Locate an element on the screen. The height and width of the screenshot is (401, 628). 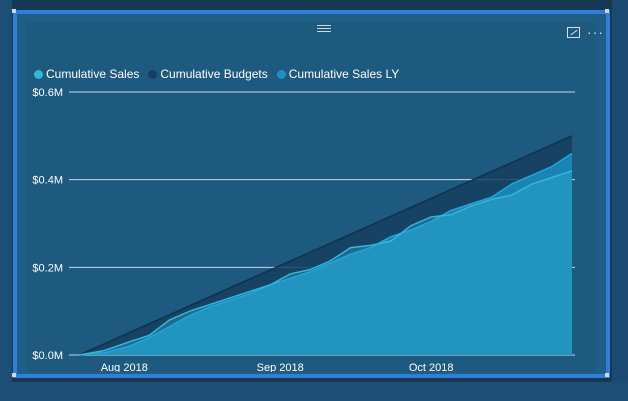
legend-dot-cumulative-sales-ly is located at coordinates (281, 74).